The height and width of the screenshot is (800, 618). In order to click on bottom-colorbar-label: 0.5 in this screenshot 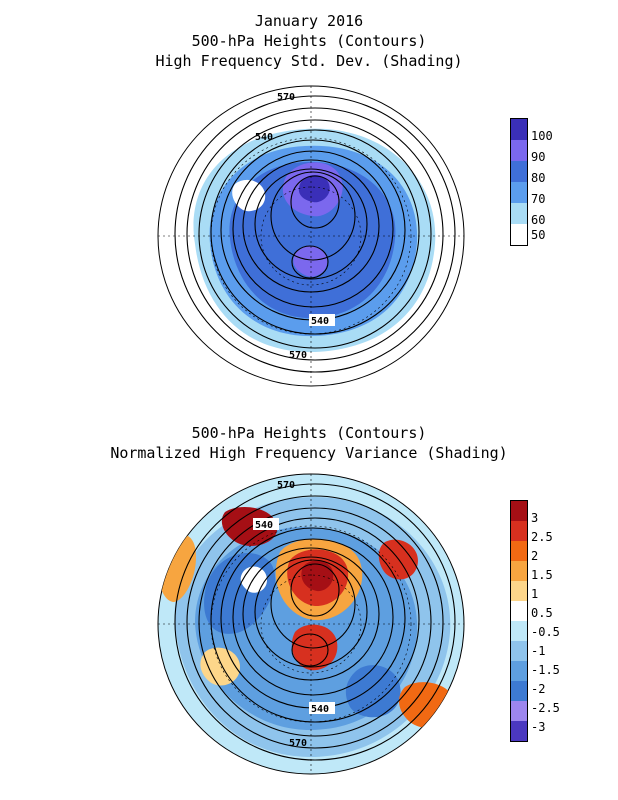, I will do `click(542, 613)`.